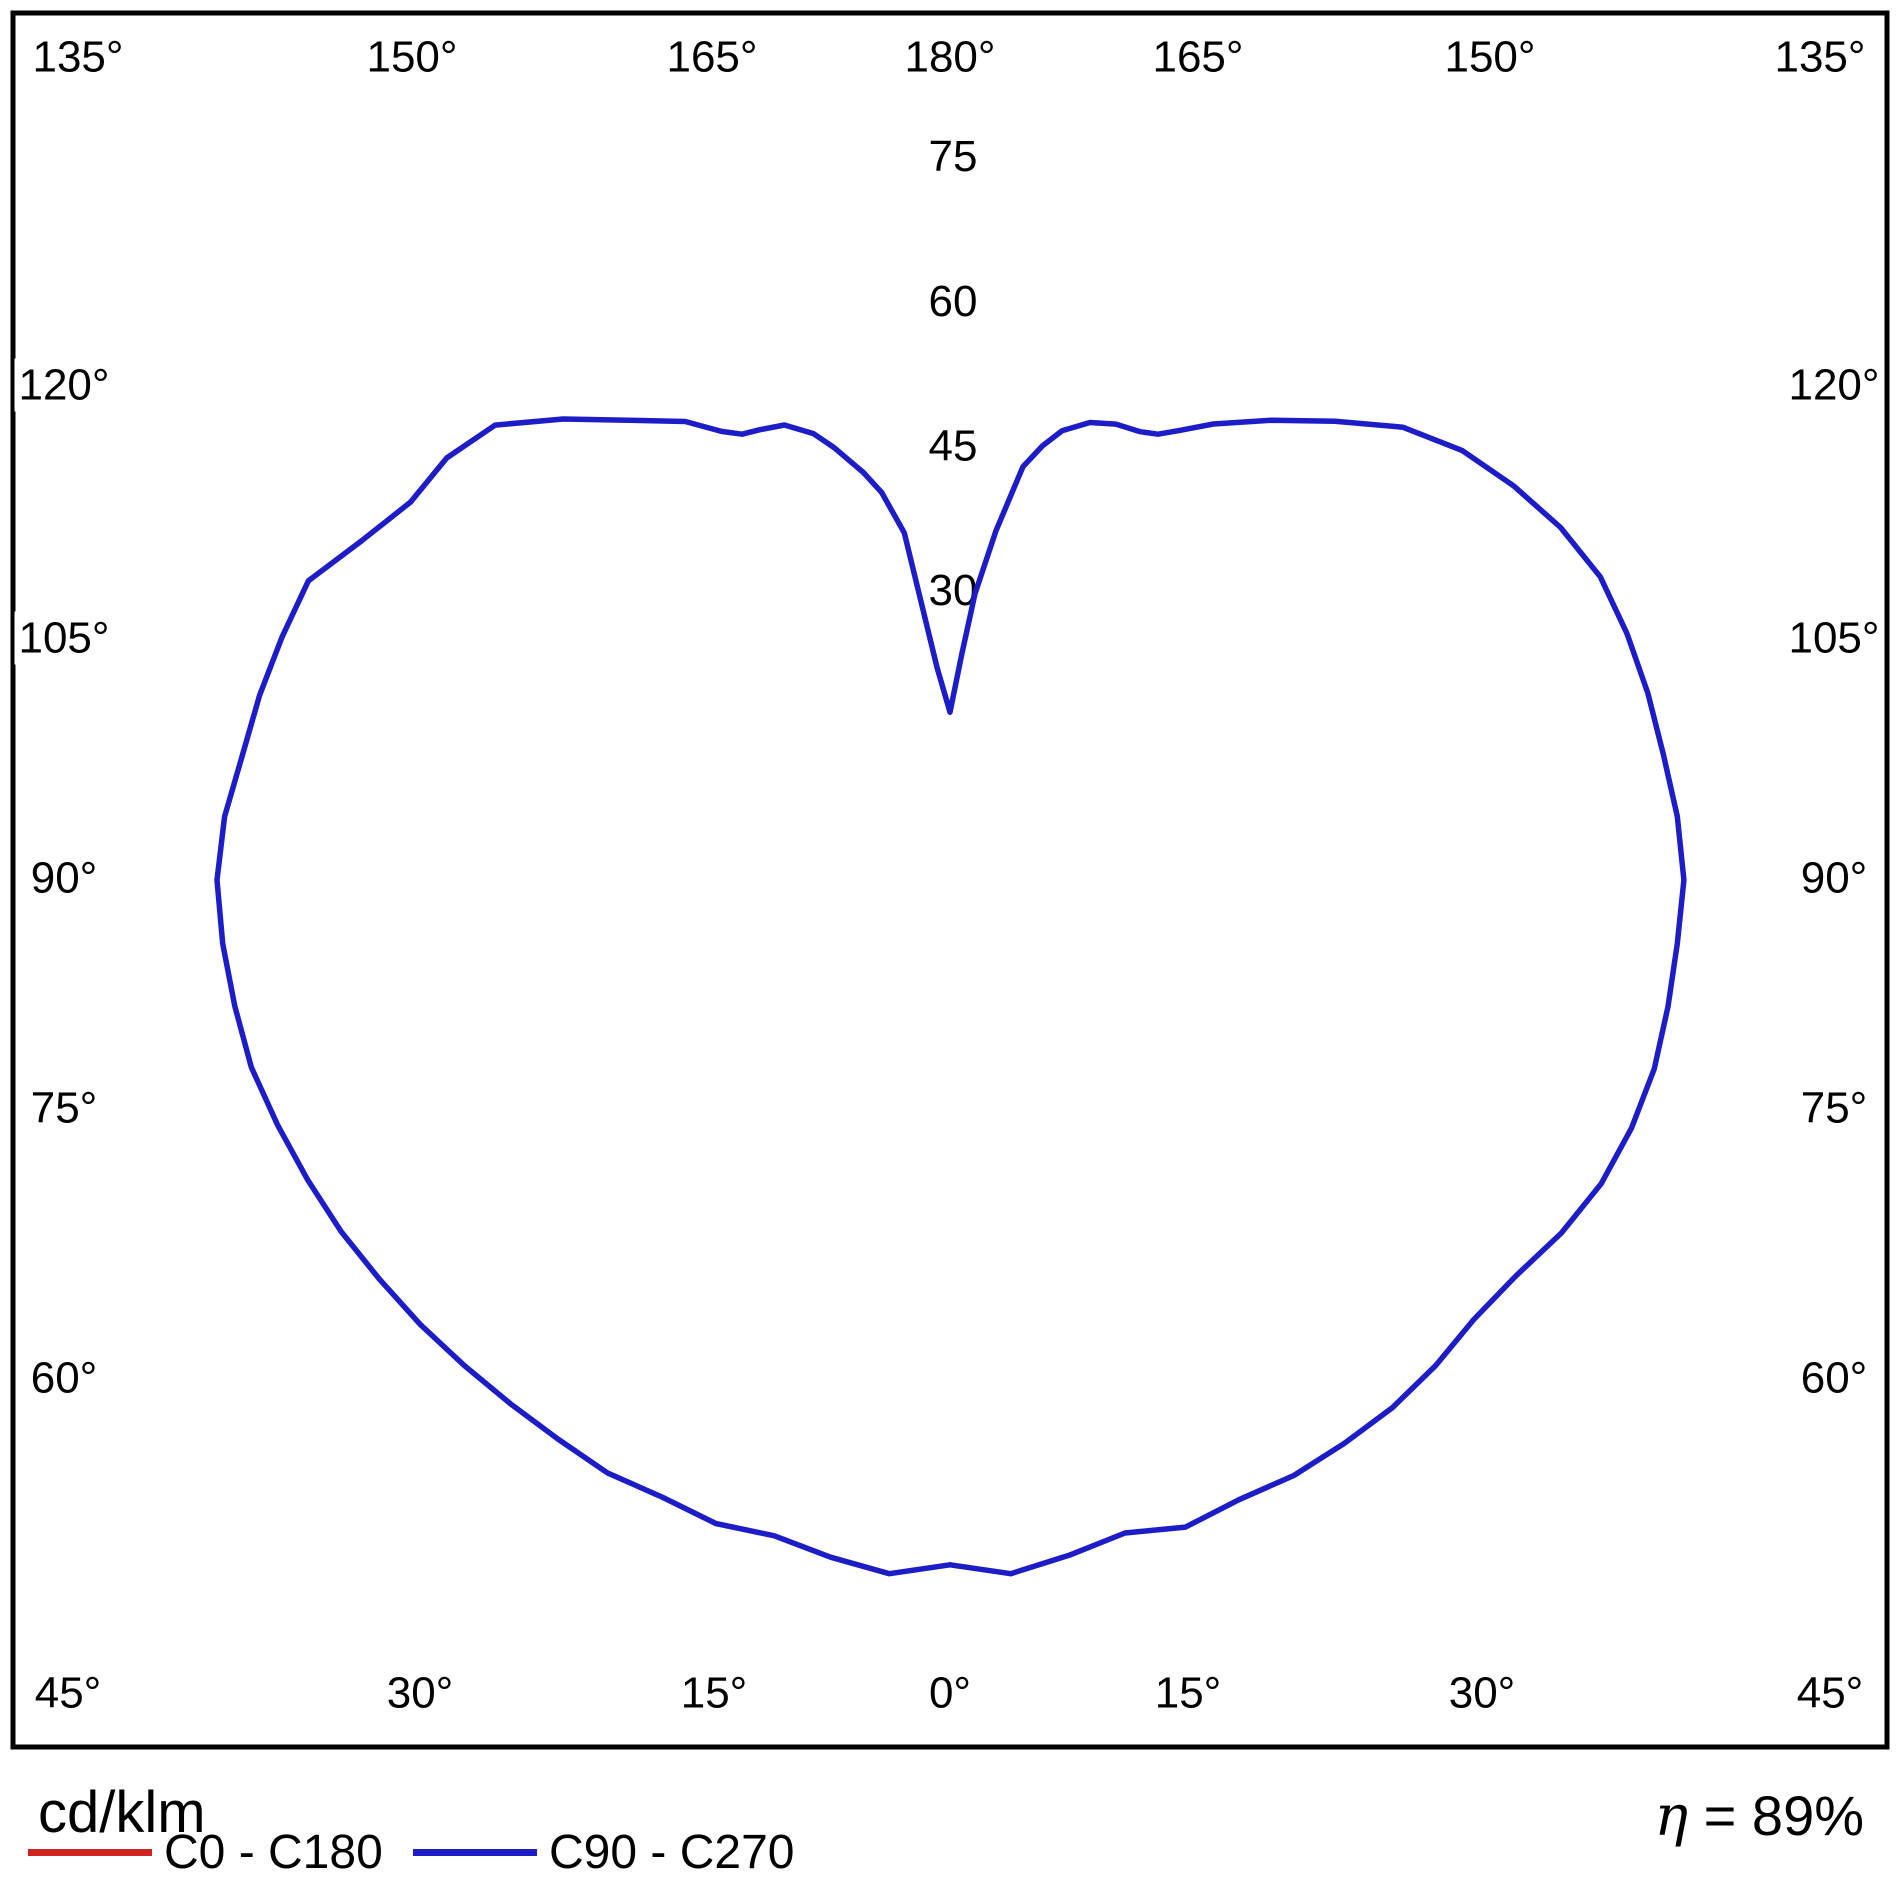 Image resolution: width=1900 pixels, height=1900 pixels. I want to click on angle-label-left: 90°, so click(64, 878).